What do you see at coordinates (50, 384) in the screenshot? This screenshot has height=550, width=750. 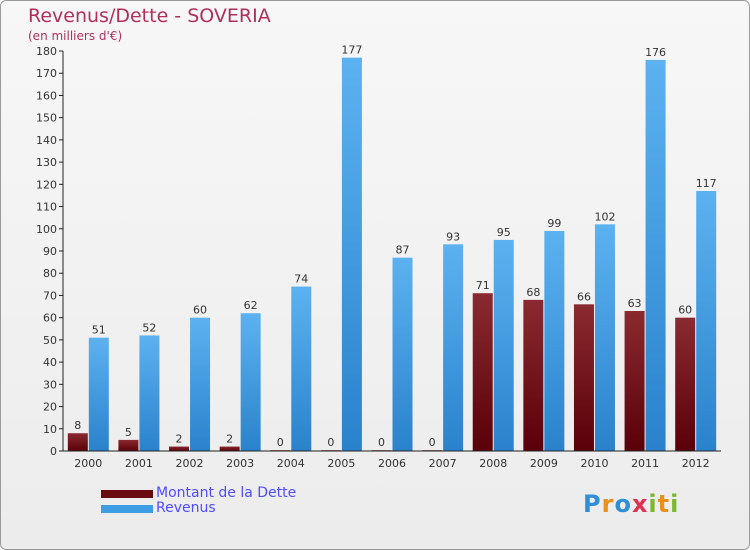 I see `y-tick-label: 30` at bounding box center [50, 384].